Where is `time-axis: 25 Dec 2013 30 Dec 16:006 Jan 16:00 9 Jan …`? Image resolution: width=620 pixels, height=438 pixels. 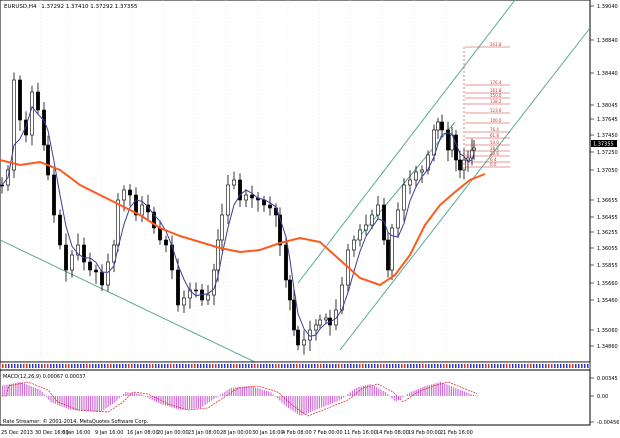 time-axis: 25 Dec 2013 30 Dec 16:006 Jan 16:00 9 Jan … is located at coordinates (237, 433).